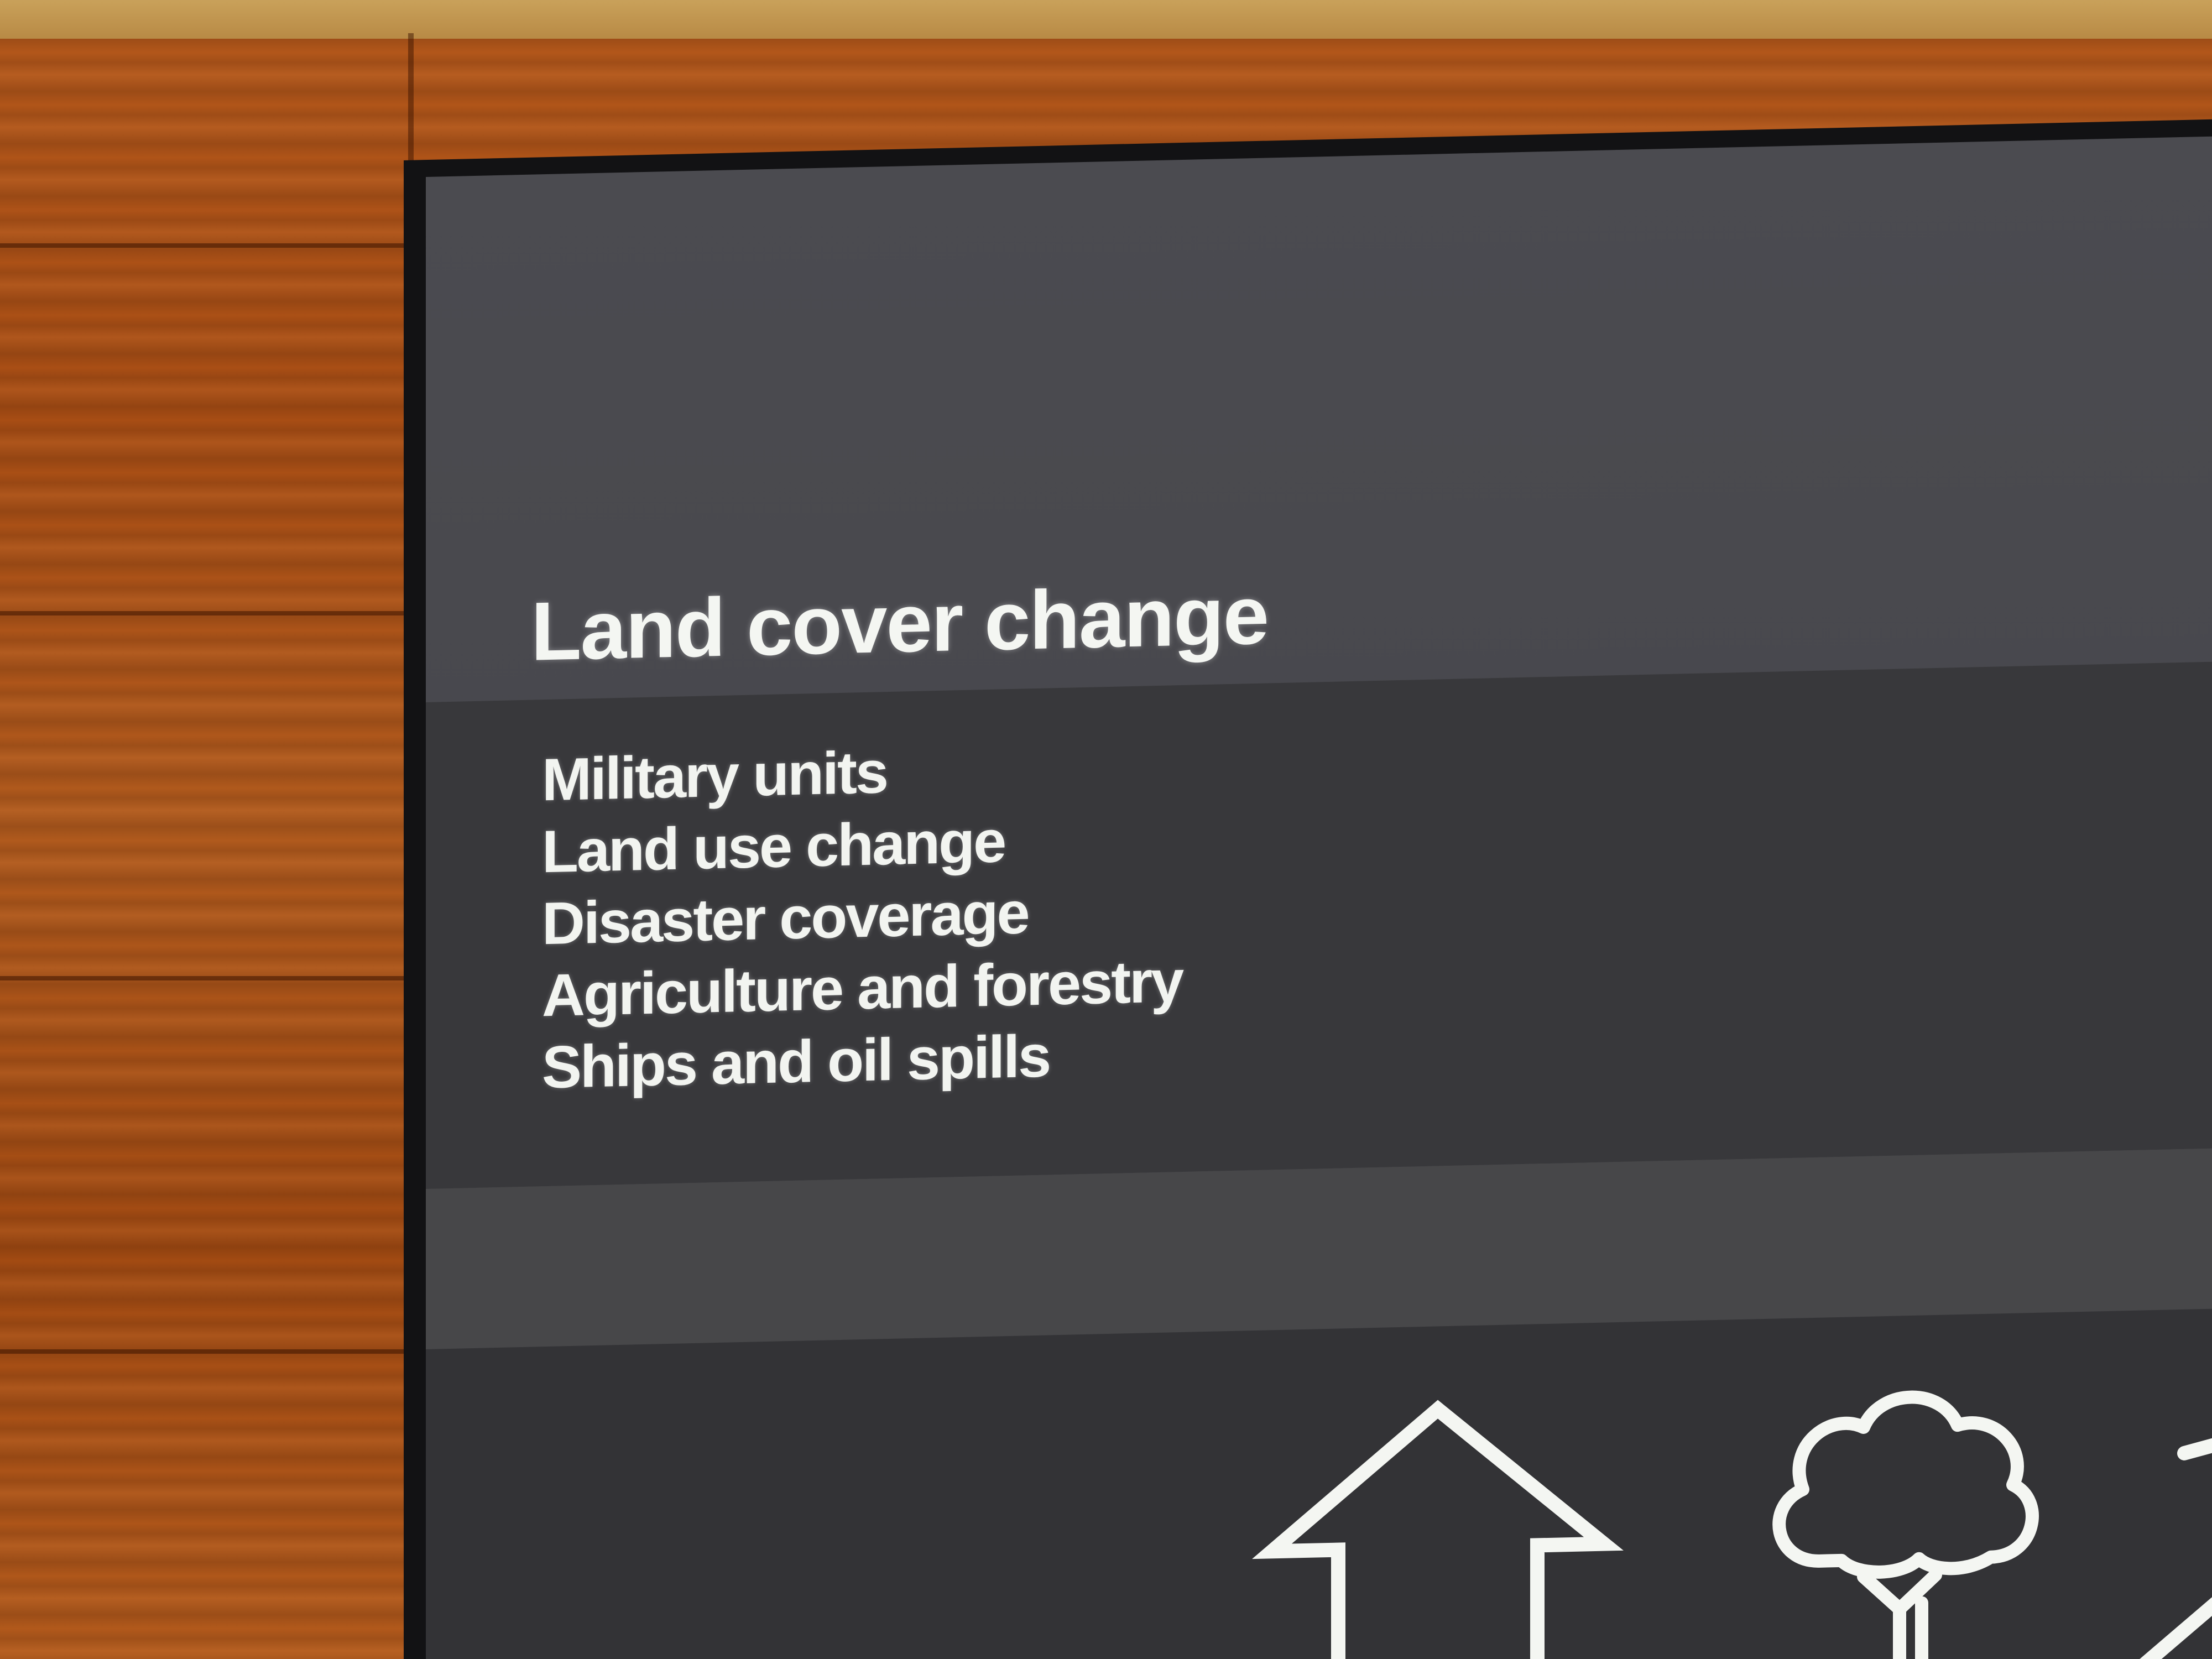  Describe the element at coordinates (1438, 1529) in the screenshot. I see `house-outline-icon` at that location.